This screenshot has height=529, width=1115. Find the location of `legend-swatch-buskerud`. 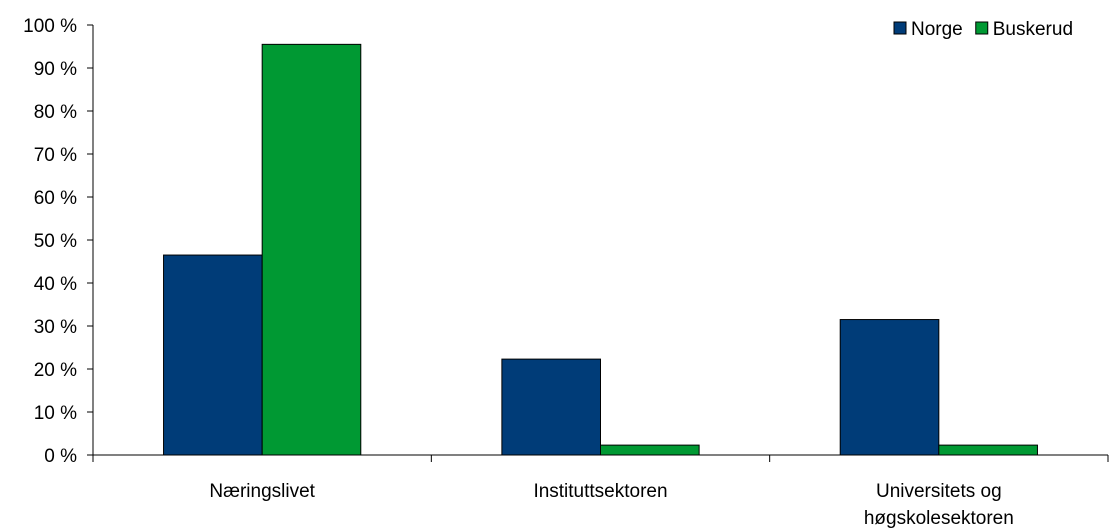

legend-swatch-buskerud is located at coordinates (982, 28).